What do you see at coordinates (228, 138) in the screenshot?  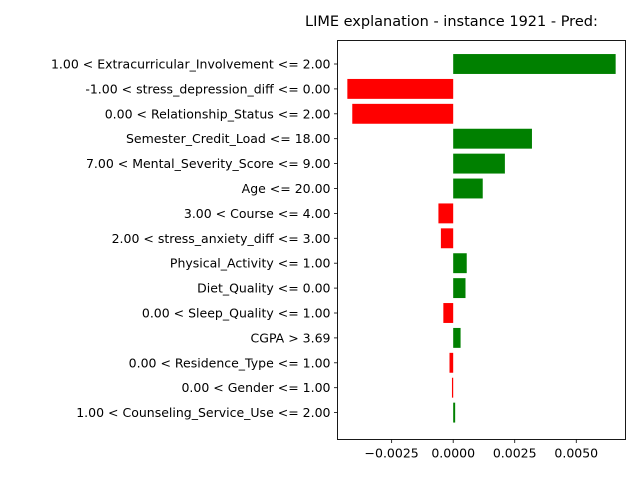 I see `category-label-3: Semester_Credit_Load <= 18.00` at bounding box center [228, 138].